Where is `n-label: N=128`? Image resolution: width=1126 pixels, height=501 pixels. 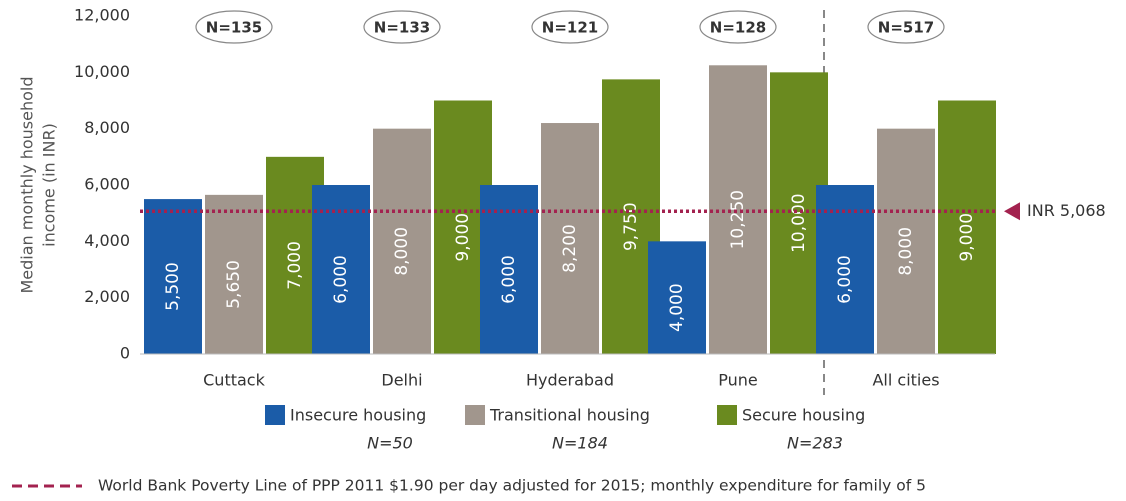
n-label: N=128 is located at coordinates (738, 28).